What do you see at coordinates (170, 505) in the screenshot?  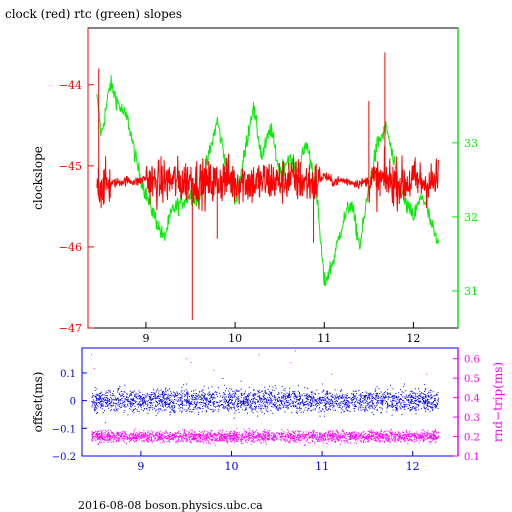 I see `footer-text: 2016-08-08 boson.physics.ubc.ca` at bounding box center [170, 505].